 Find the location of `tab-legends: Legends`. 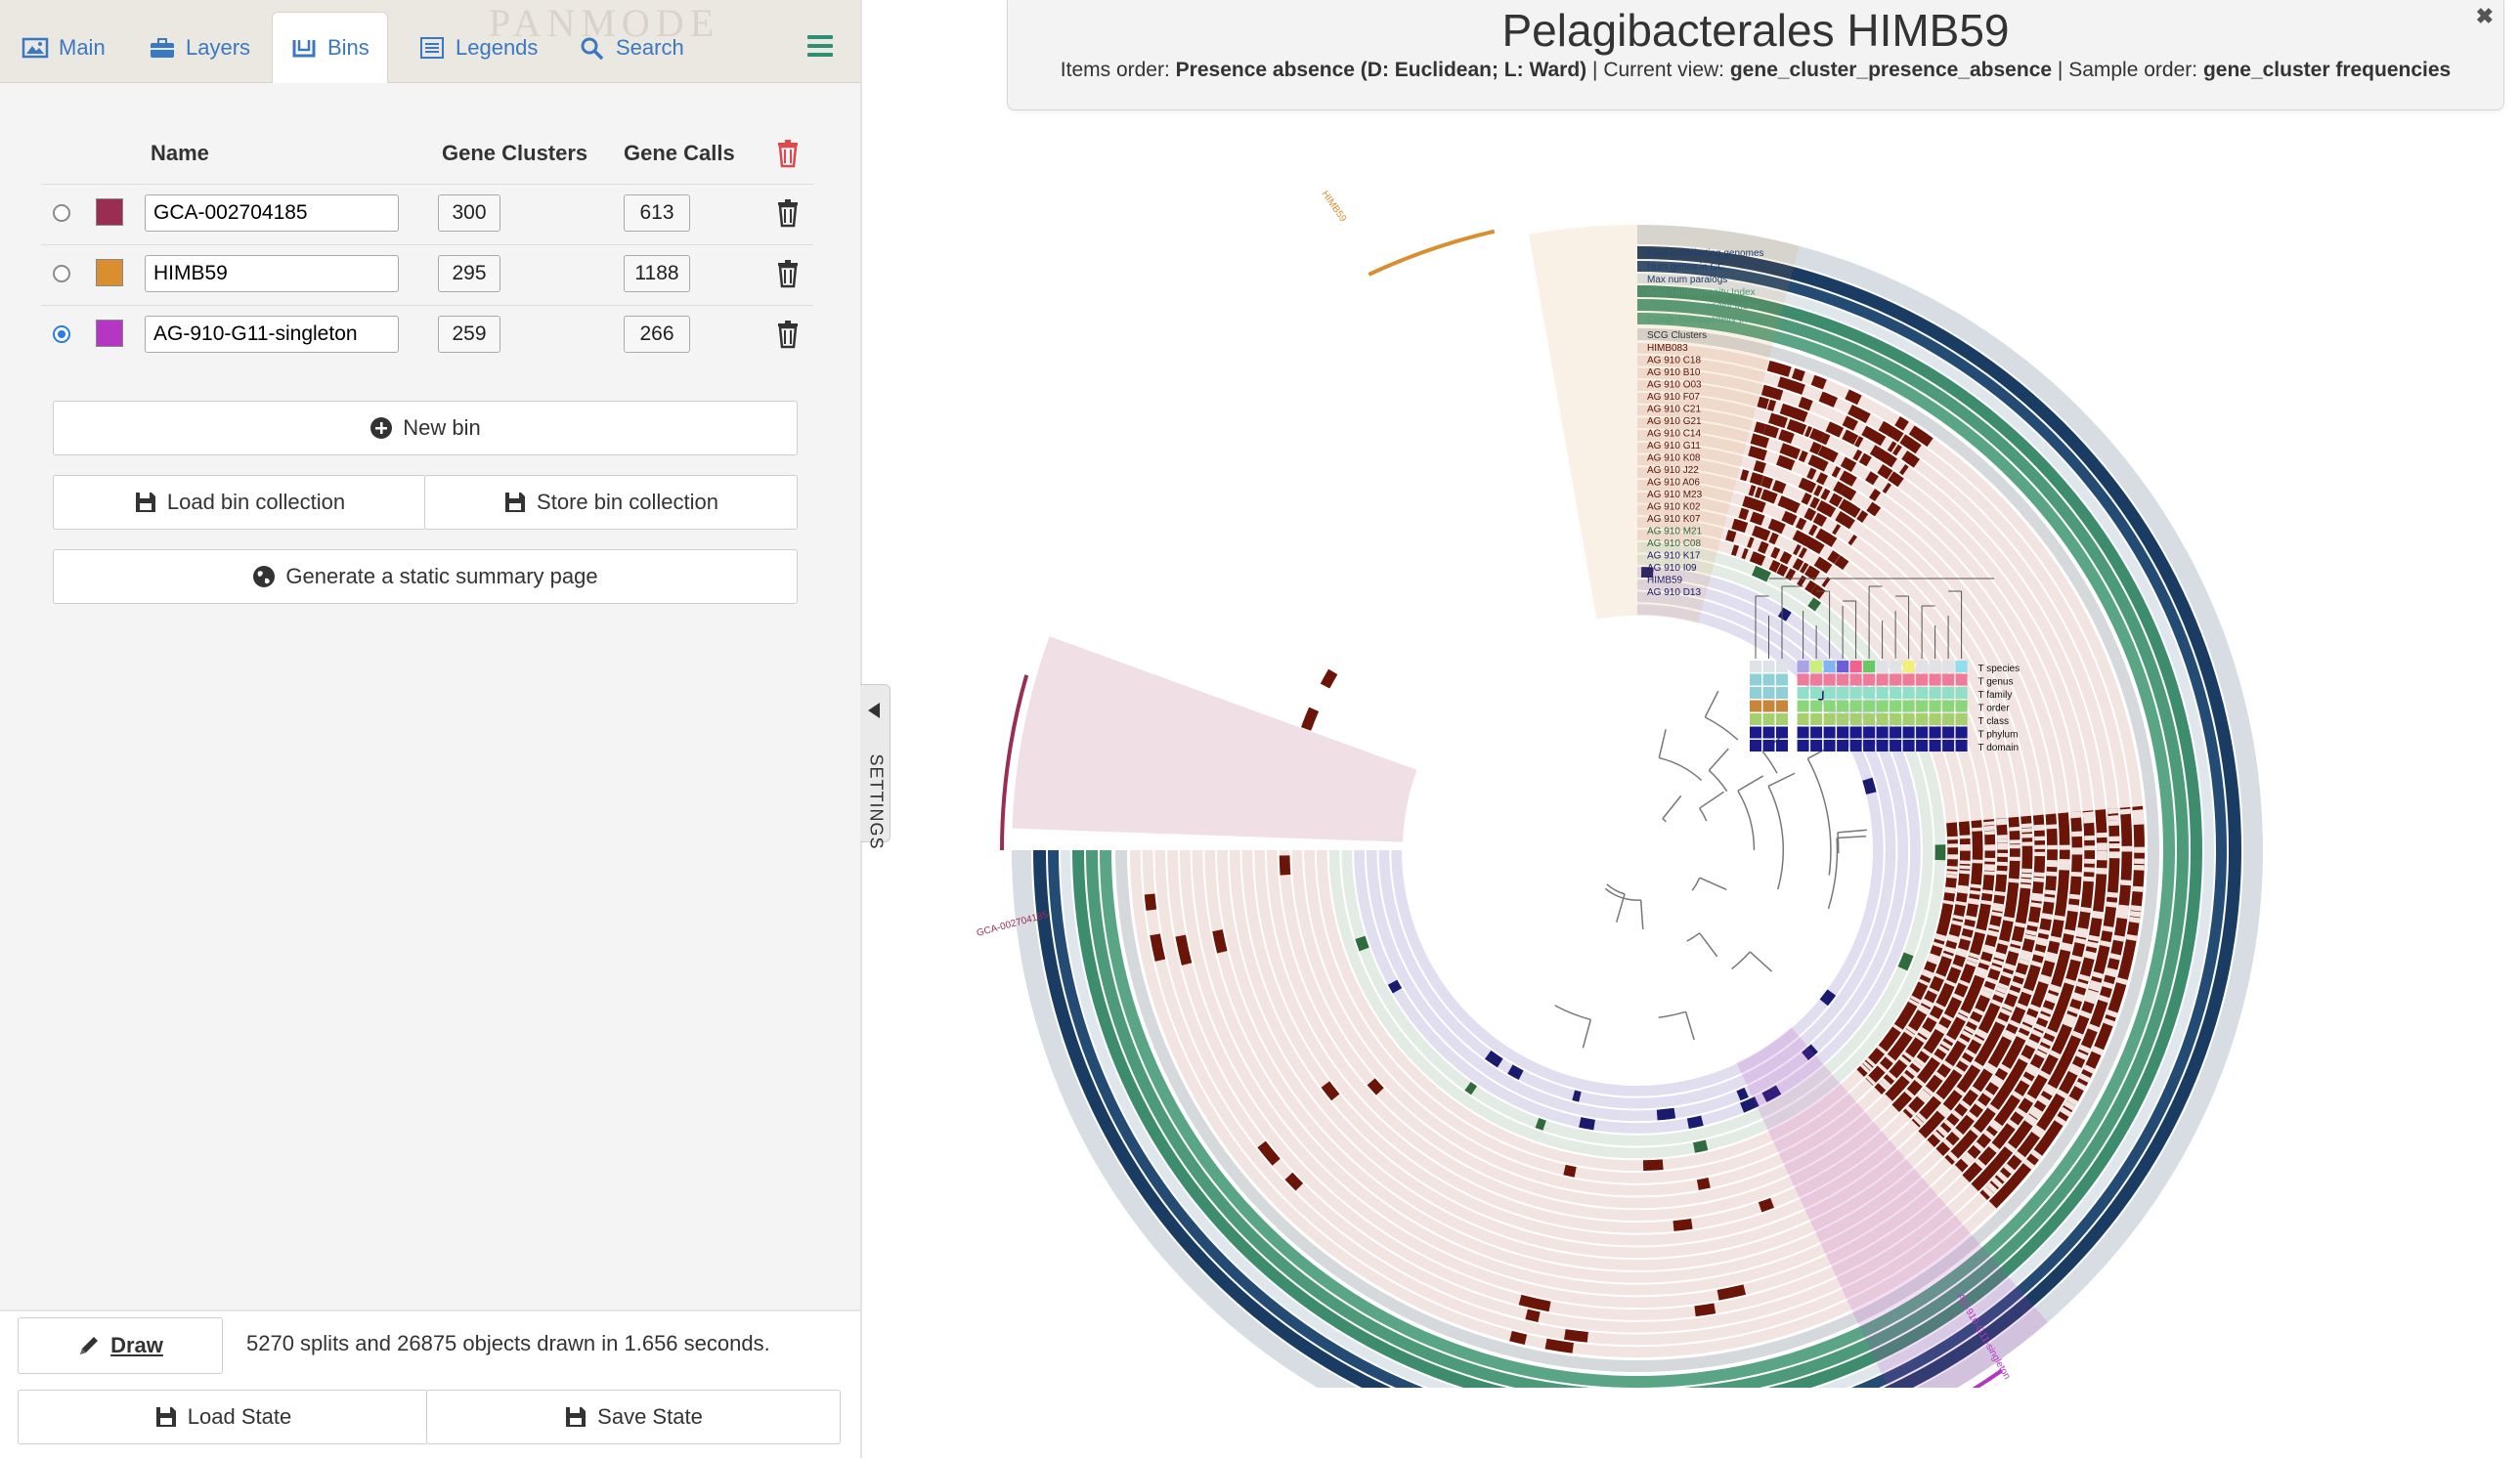

tab-legends: Legends is located at coordinates (478, 48).